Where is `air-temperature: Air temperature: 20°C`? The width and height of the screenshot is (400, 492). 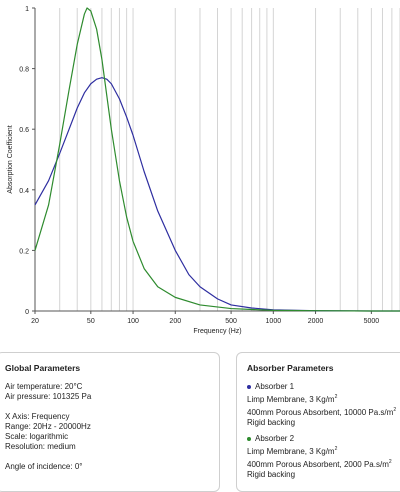
air-temperature: Air temperature: 20°C is located at coordinates (44, 386).